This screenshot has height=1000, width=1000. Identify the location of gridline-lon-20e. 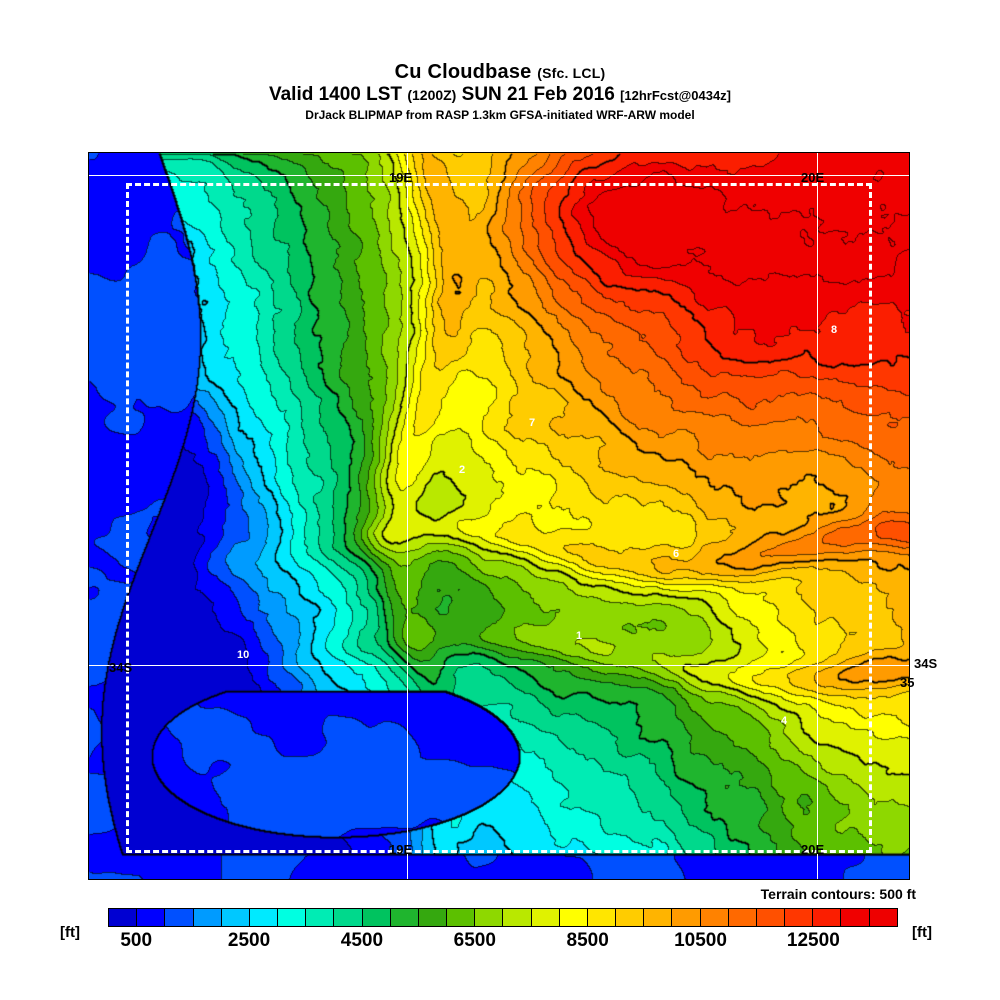
(817, 516).